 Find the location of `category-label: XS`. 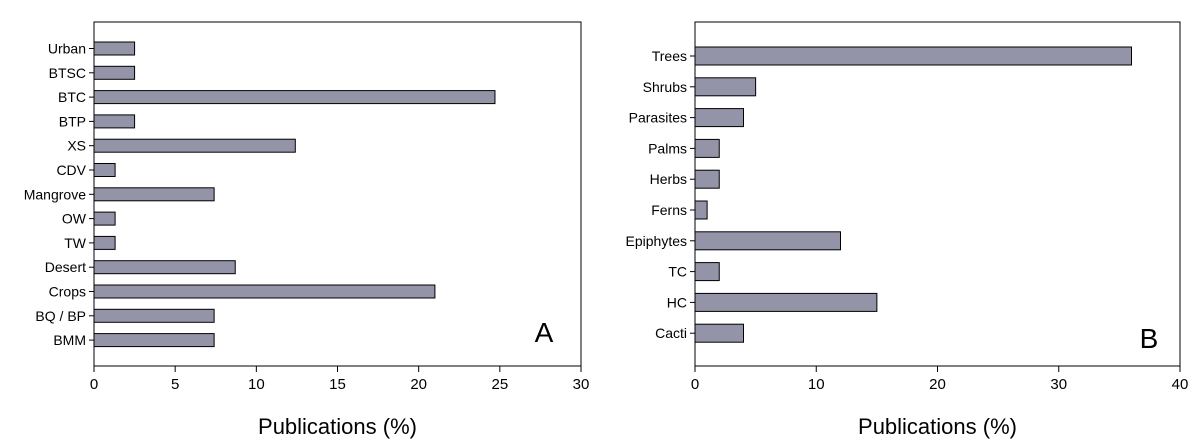

category-label: XS is located at coordinates (76, 146).